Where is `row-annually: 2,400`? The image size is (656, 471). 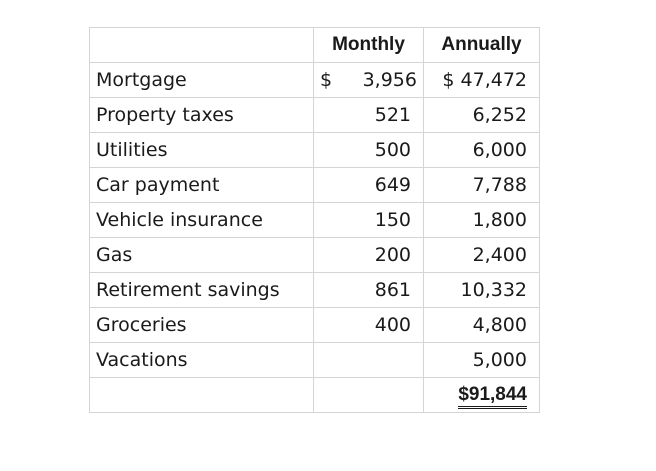
row-annually: 2,400 is located at coordinates (481, 255).